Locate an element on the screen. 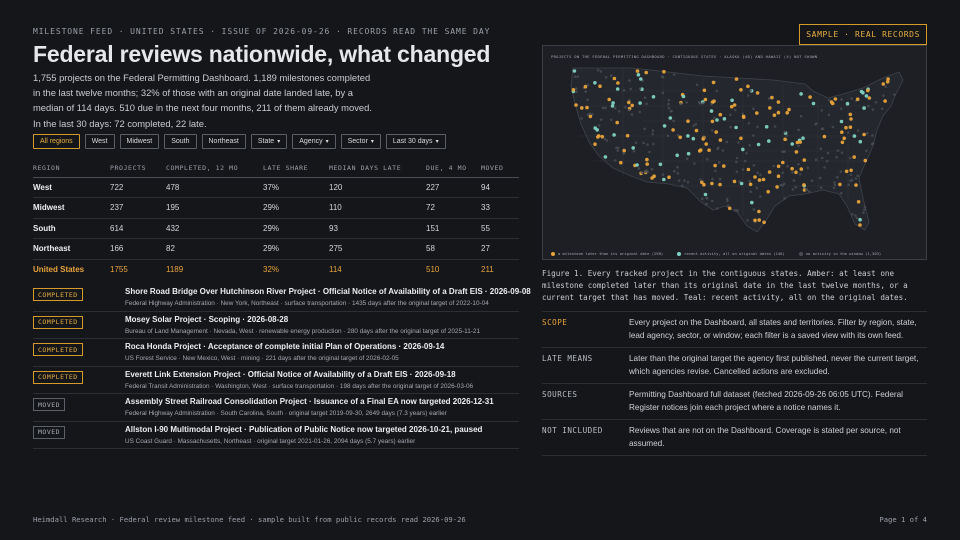  table-cell: 478 is located at coordinates (214, 187).